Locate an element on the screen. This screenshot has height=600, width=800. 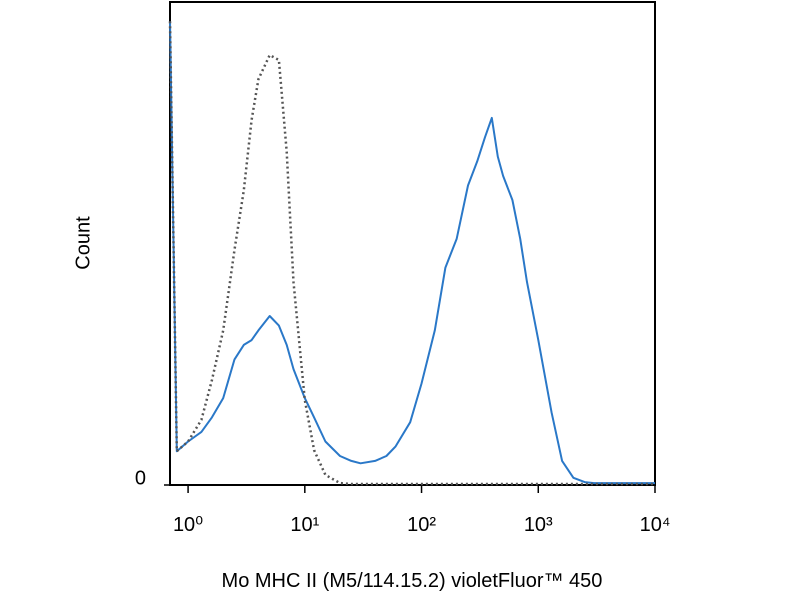
x-tick-label: 10¹ is located at coordinates (304, 525).